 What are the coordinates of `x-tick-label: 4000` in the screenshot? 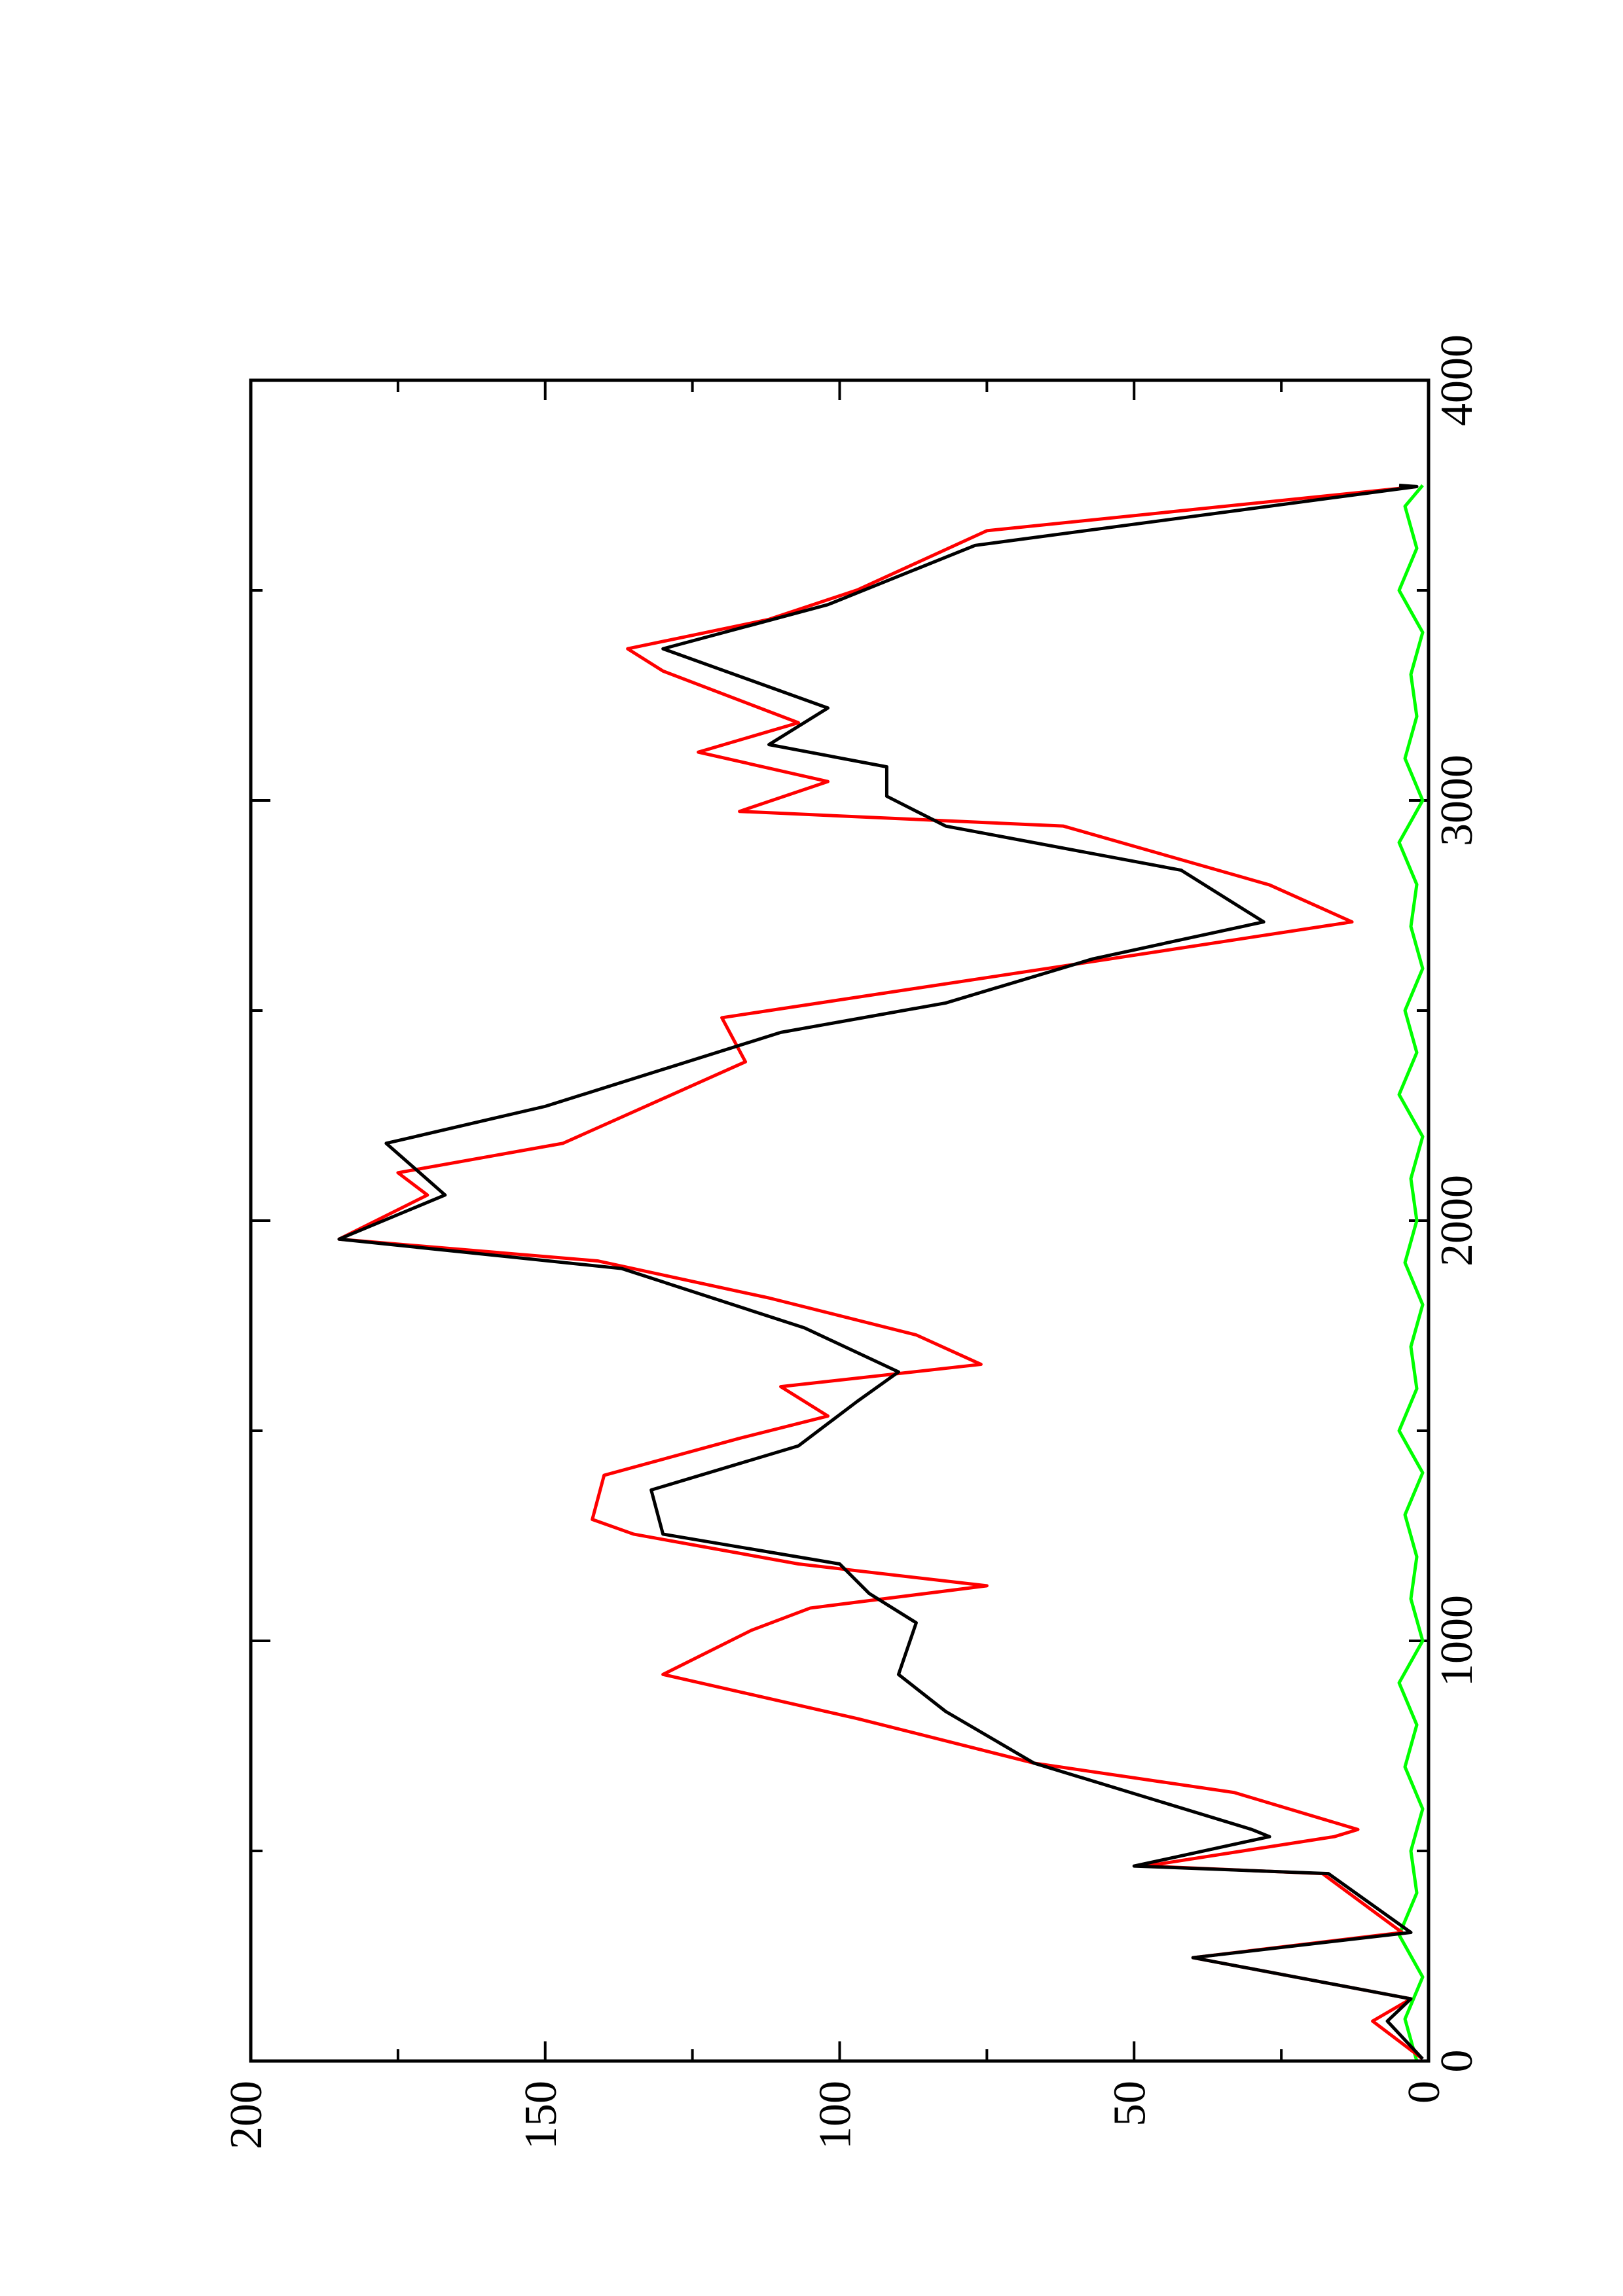 It's located at (1457, 380).